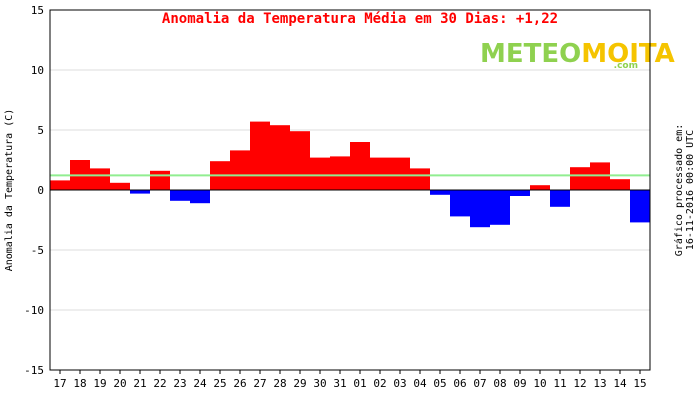  What do you see at coordinates (279, 383) in the screenshot?
I see `x-tick-label: 28` at bounding box center [279, 383].